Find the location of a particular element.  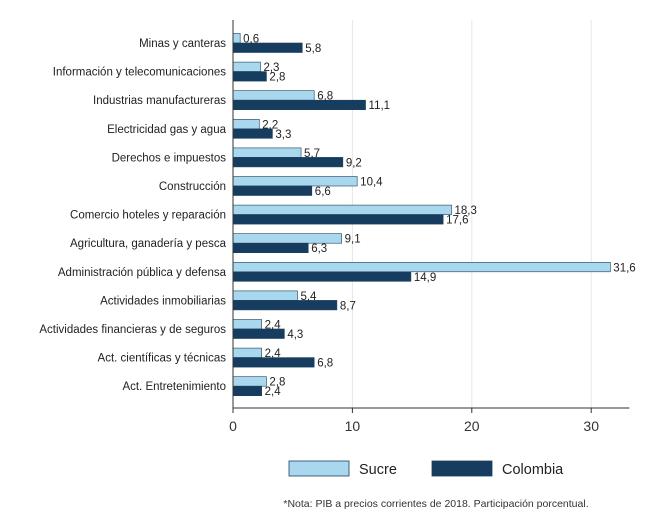

category-label: Agricultura, ganadería y pesca is located at coordinates (148, 244).